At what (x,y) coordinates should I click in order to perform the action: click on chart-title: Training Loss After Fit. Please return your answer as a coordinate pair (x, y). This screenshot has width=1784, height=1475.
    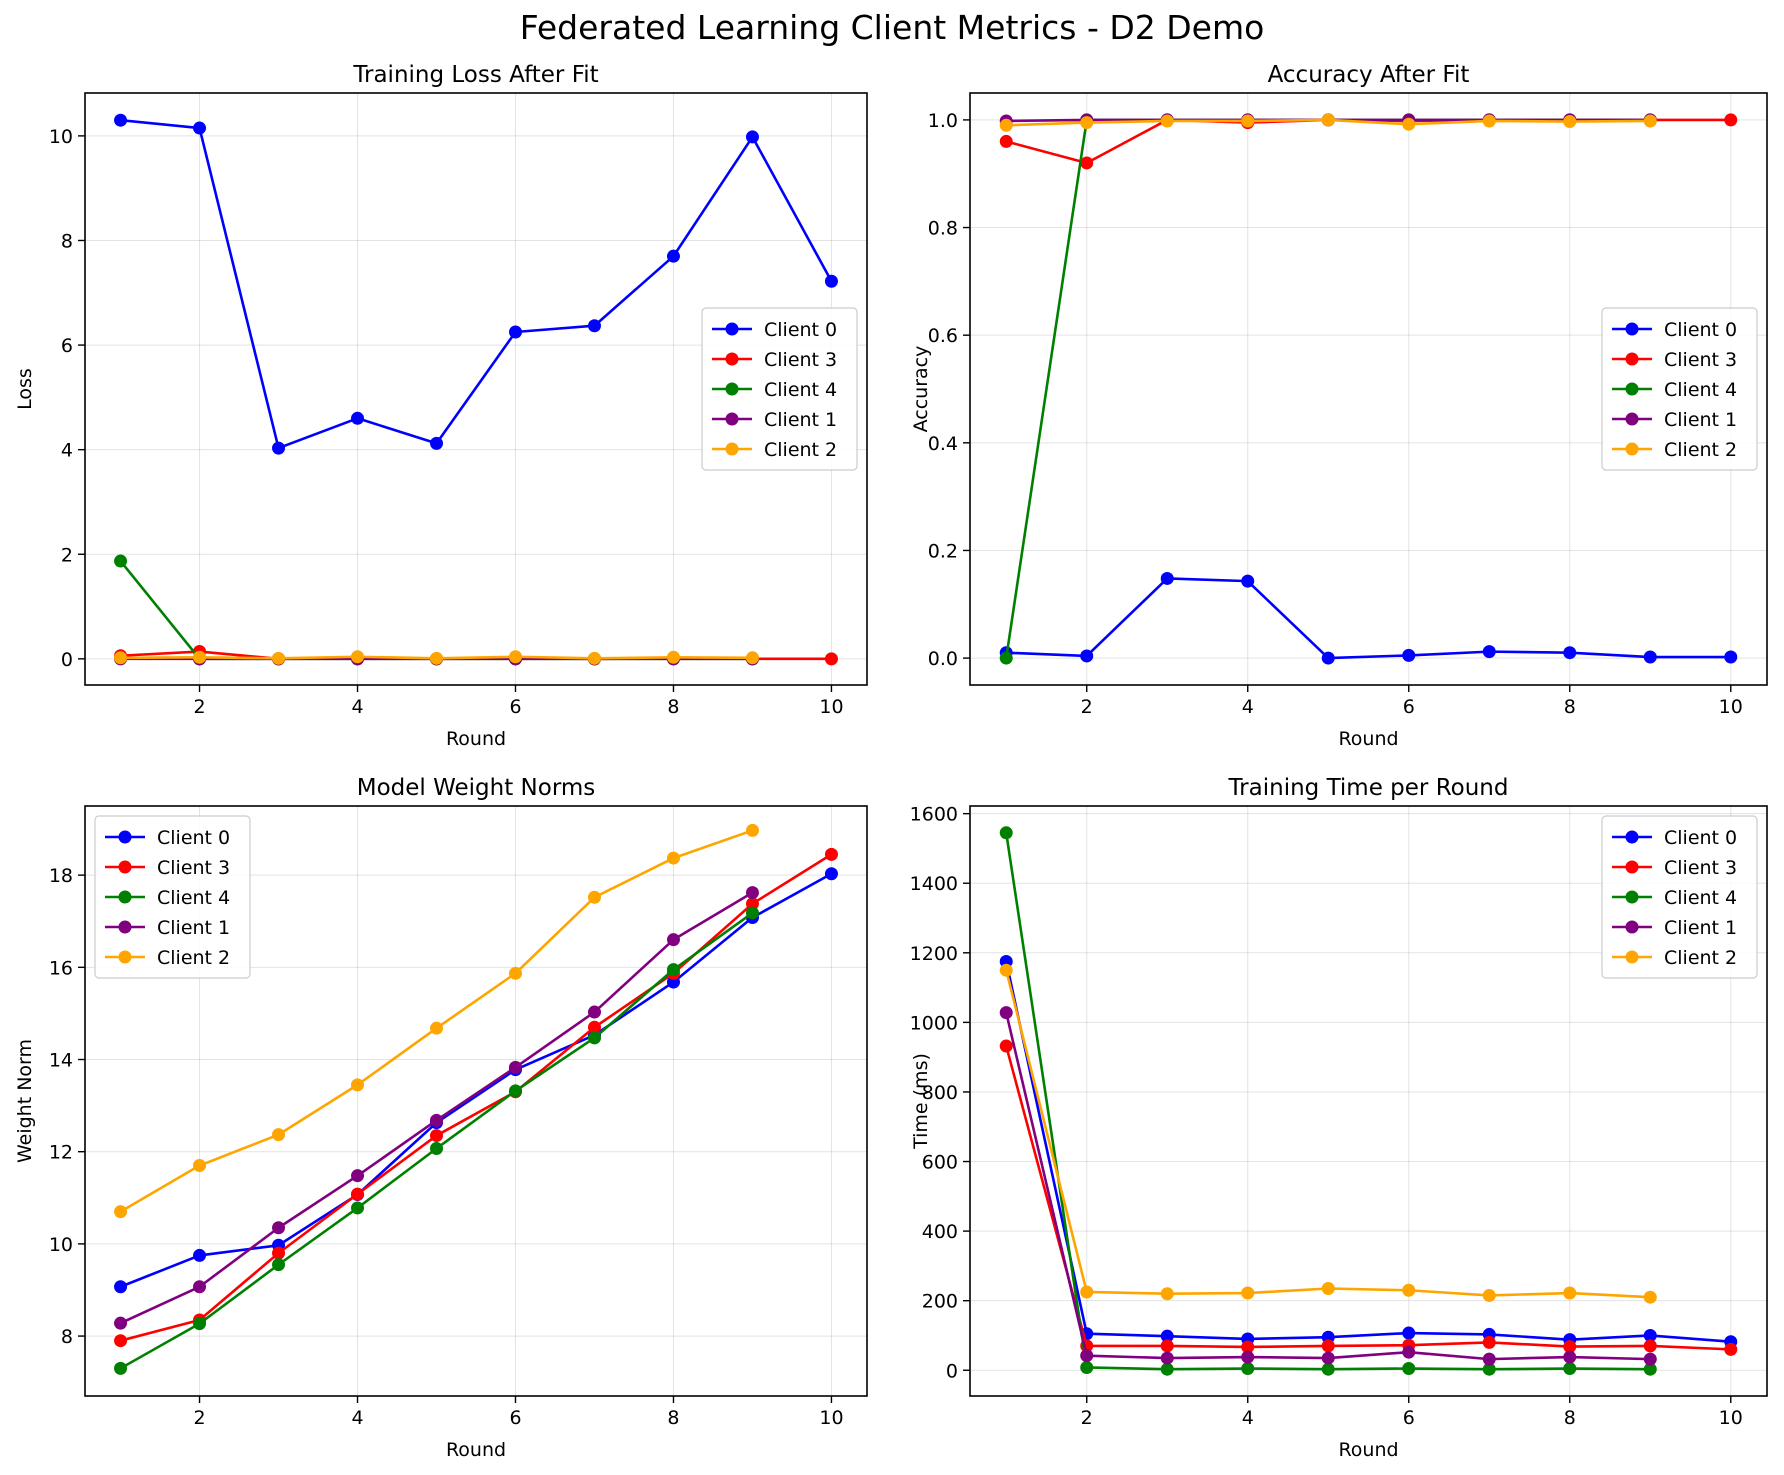
    Looking at the image, I should click on (475, 75).